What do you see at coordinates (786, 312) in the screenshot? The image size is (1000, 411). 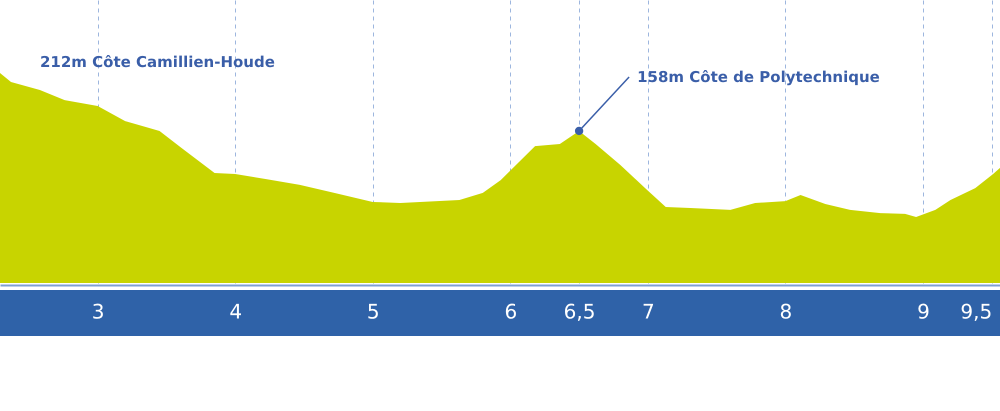 I see `x-tick-label: 8` at bounding box center [786, 312].